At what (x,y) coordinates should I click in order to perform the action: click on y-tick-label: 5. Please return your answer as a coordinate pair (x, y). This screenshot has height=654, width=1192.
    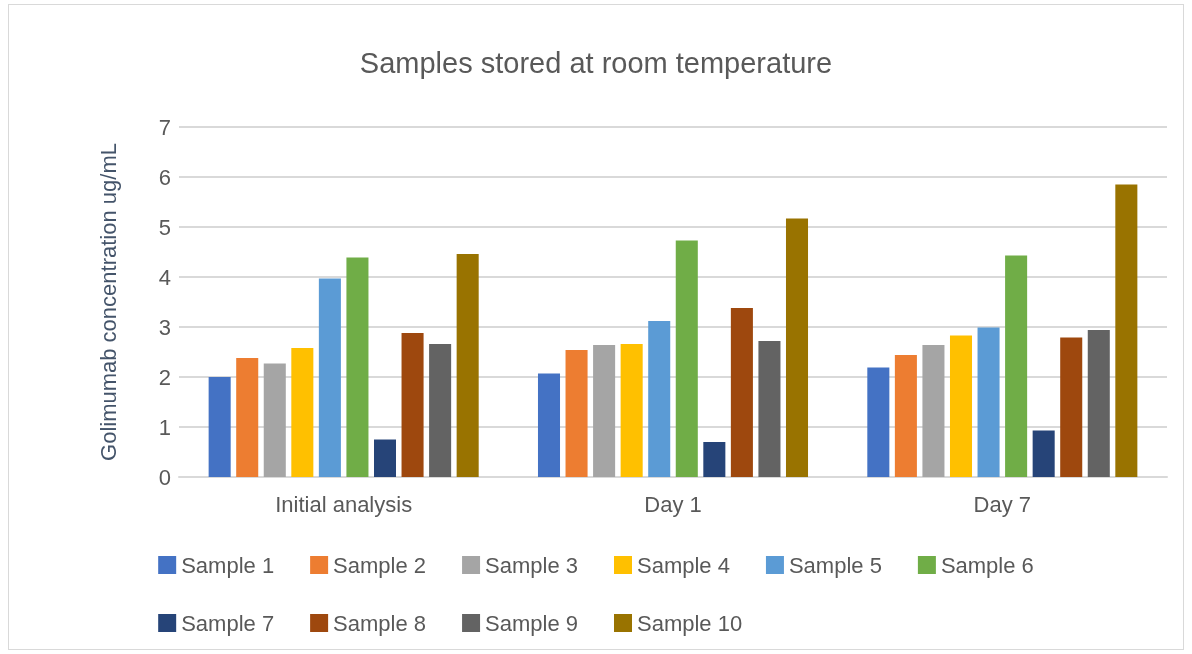
    Looking at the image, I should click on (164, 227).